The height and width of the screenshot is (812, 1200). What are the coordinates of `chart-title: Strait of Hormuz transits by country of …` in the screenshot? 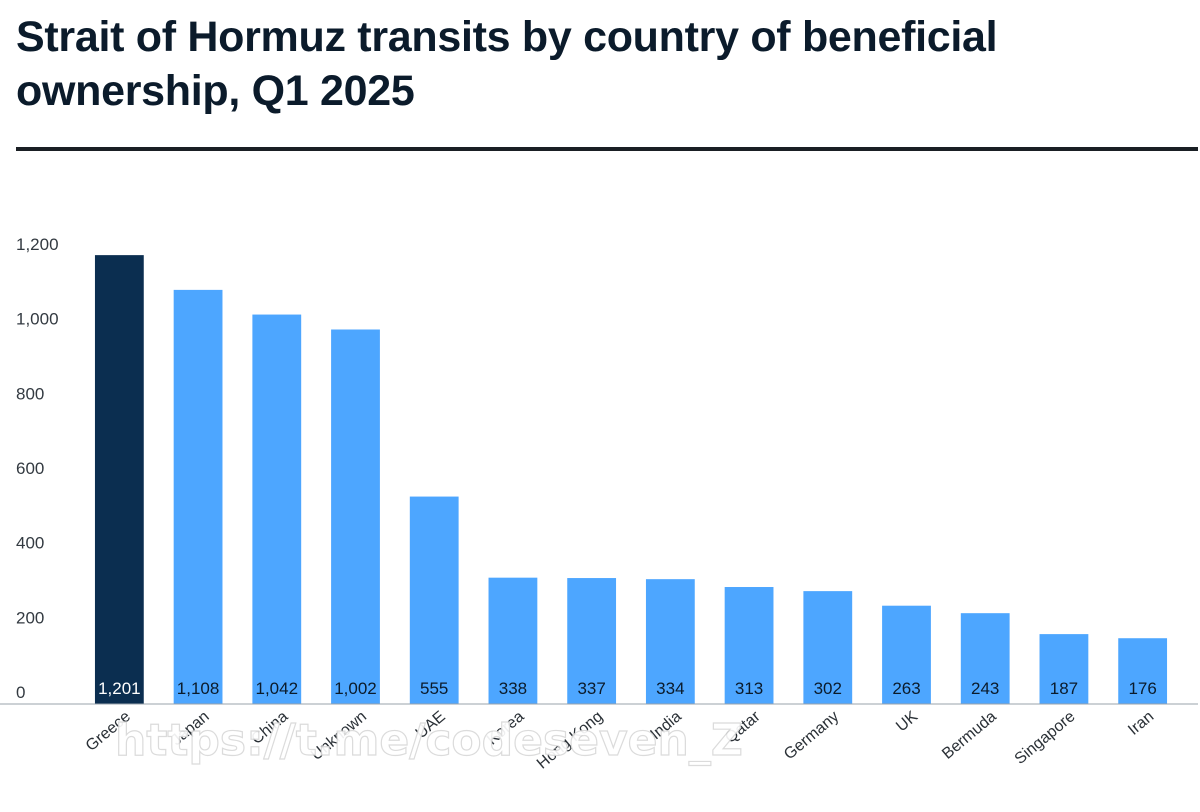 It's located at (507, 64).